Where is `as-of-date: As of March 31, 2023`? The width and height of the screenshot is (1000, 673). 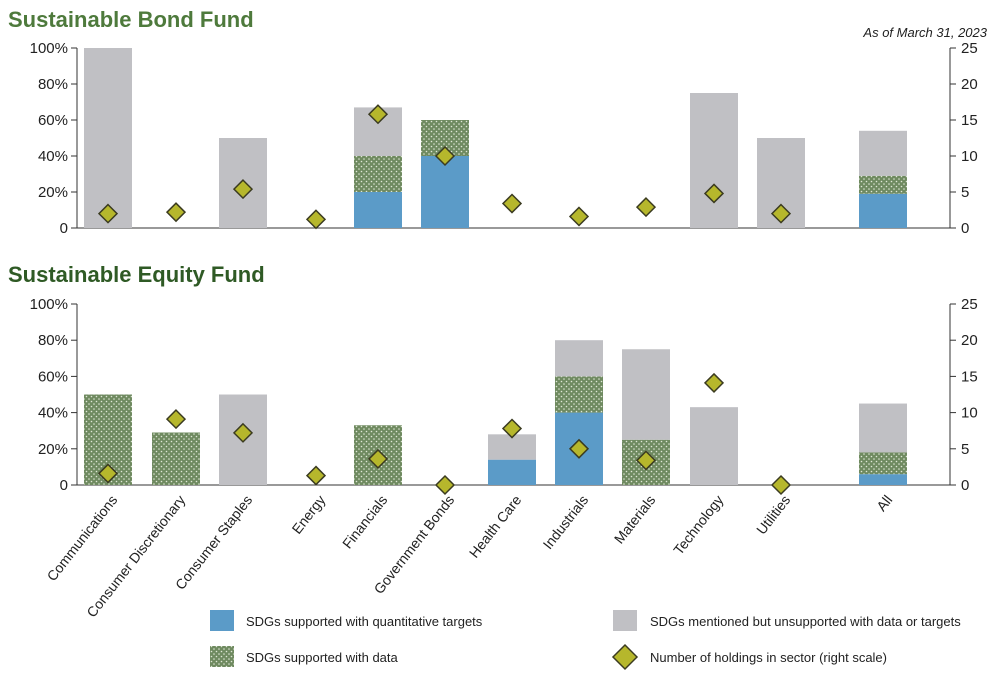
as-of-date: As of March 31, 2023 is located at coordinates (924, 32).